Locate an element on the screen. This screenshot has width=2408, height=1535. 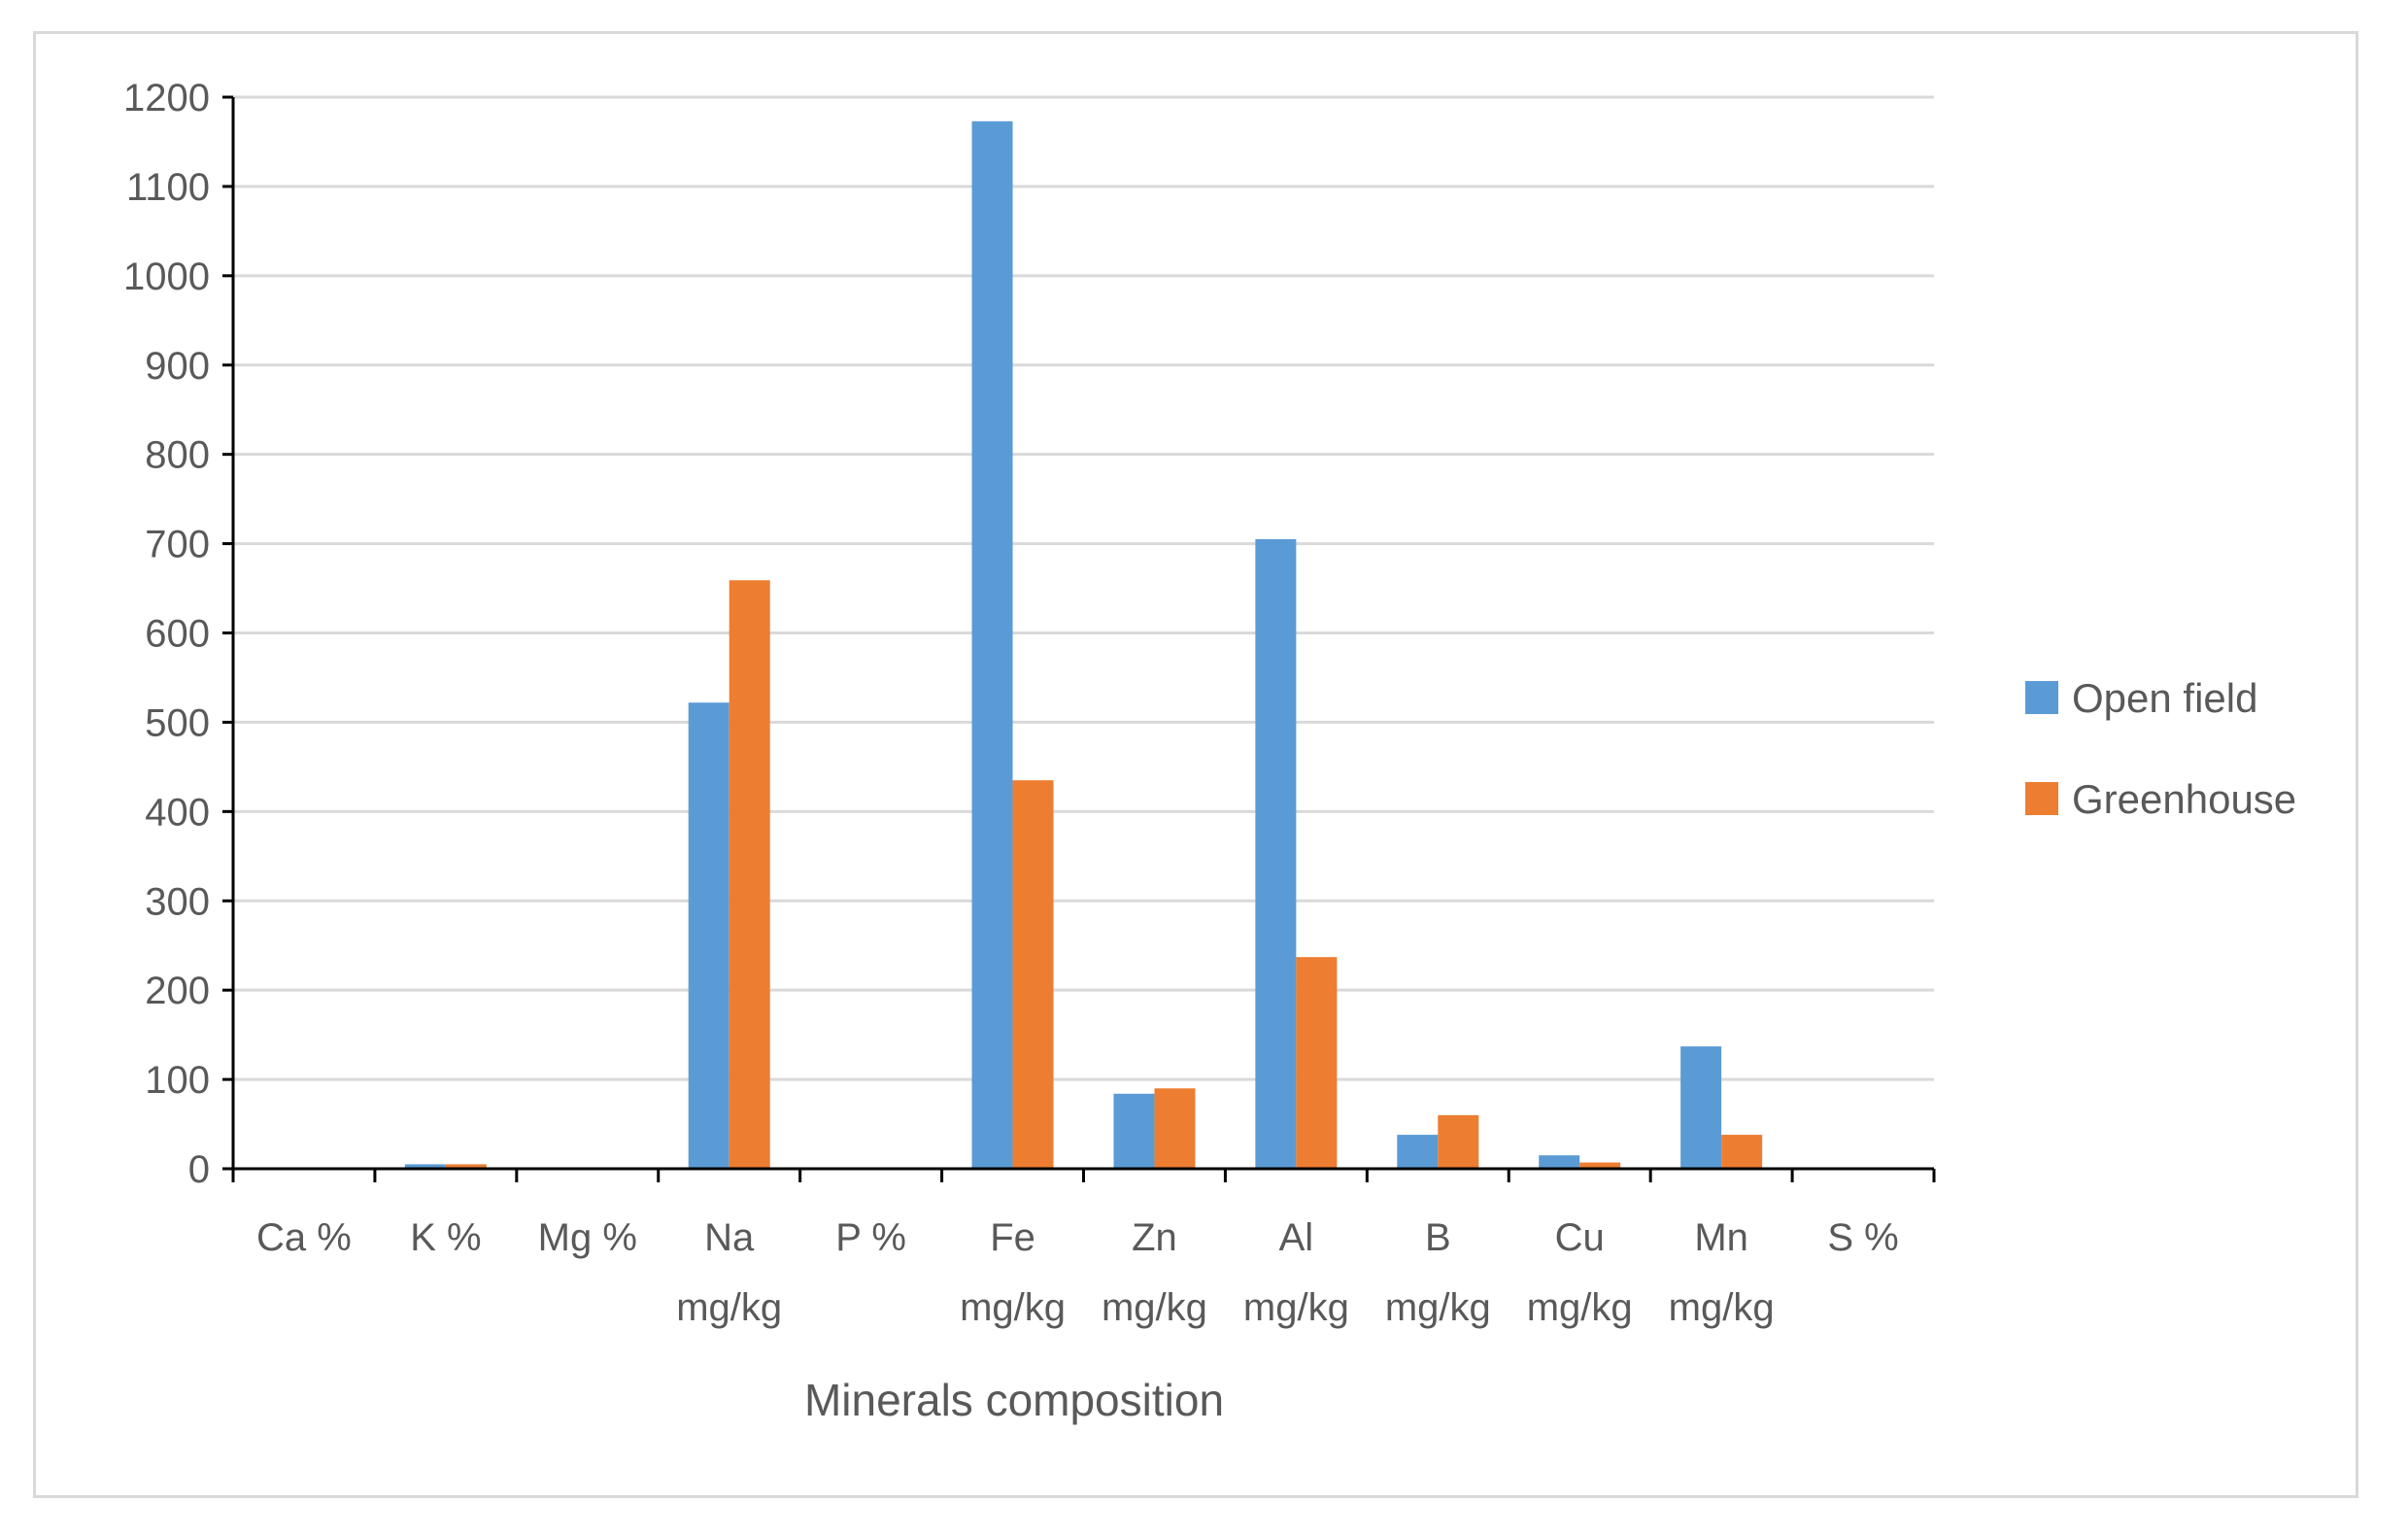
x-category-label: Na is located at coordinates (729, 1237).